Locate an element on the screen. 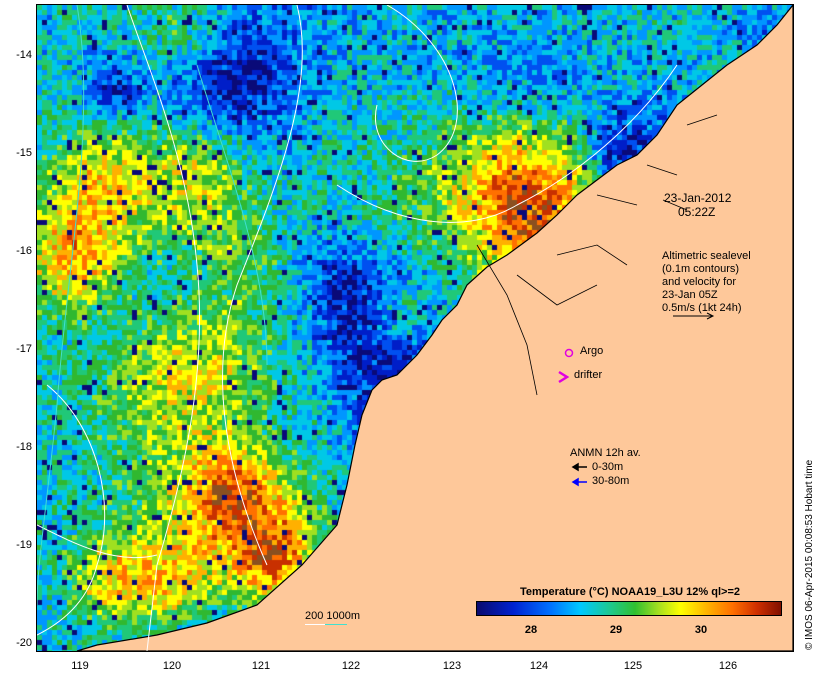  leader-line is located at coordinates (675, 205).